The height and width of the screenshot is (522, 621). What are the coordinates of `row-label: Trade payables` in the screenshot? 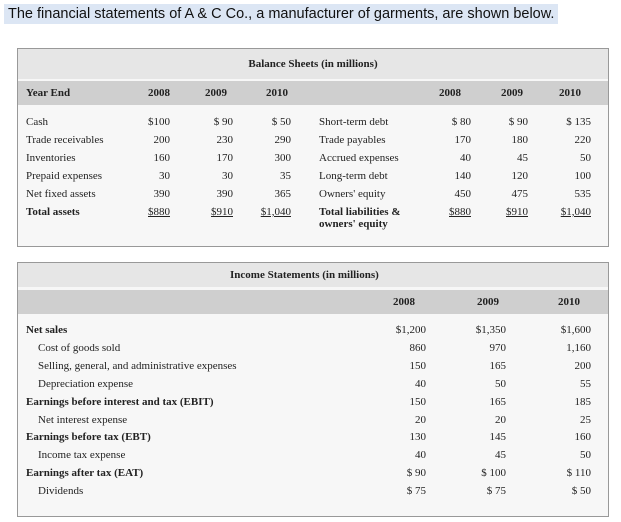 It's located at (352, 140).